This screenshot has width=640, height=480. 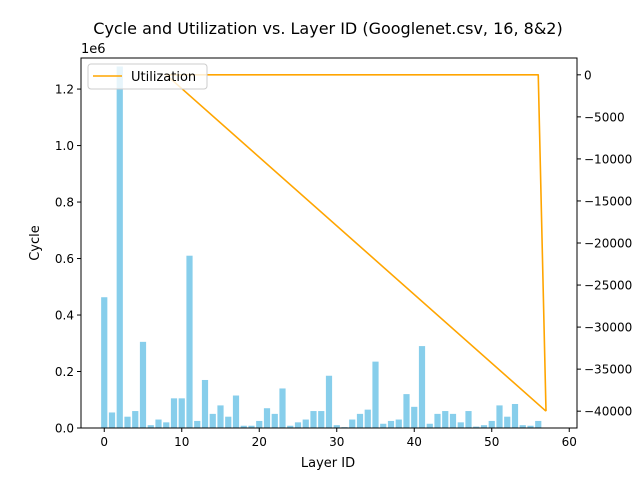 I want to click on y-axis-left: 0.0 0.2 0.4 0.6 0.8 1.0 1.2, so click(x=68, y=259).